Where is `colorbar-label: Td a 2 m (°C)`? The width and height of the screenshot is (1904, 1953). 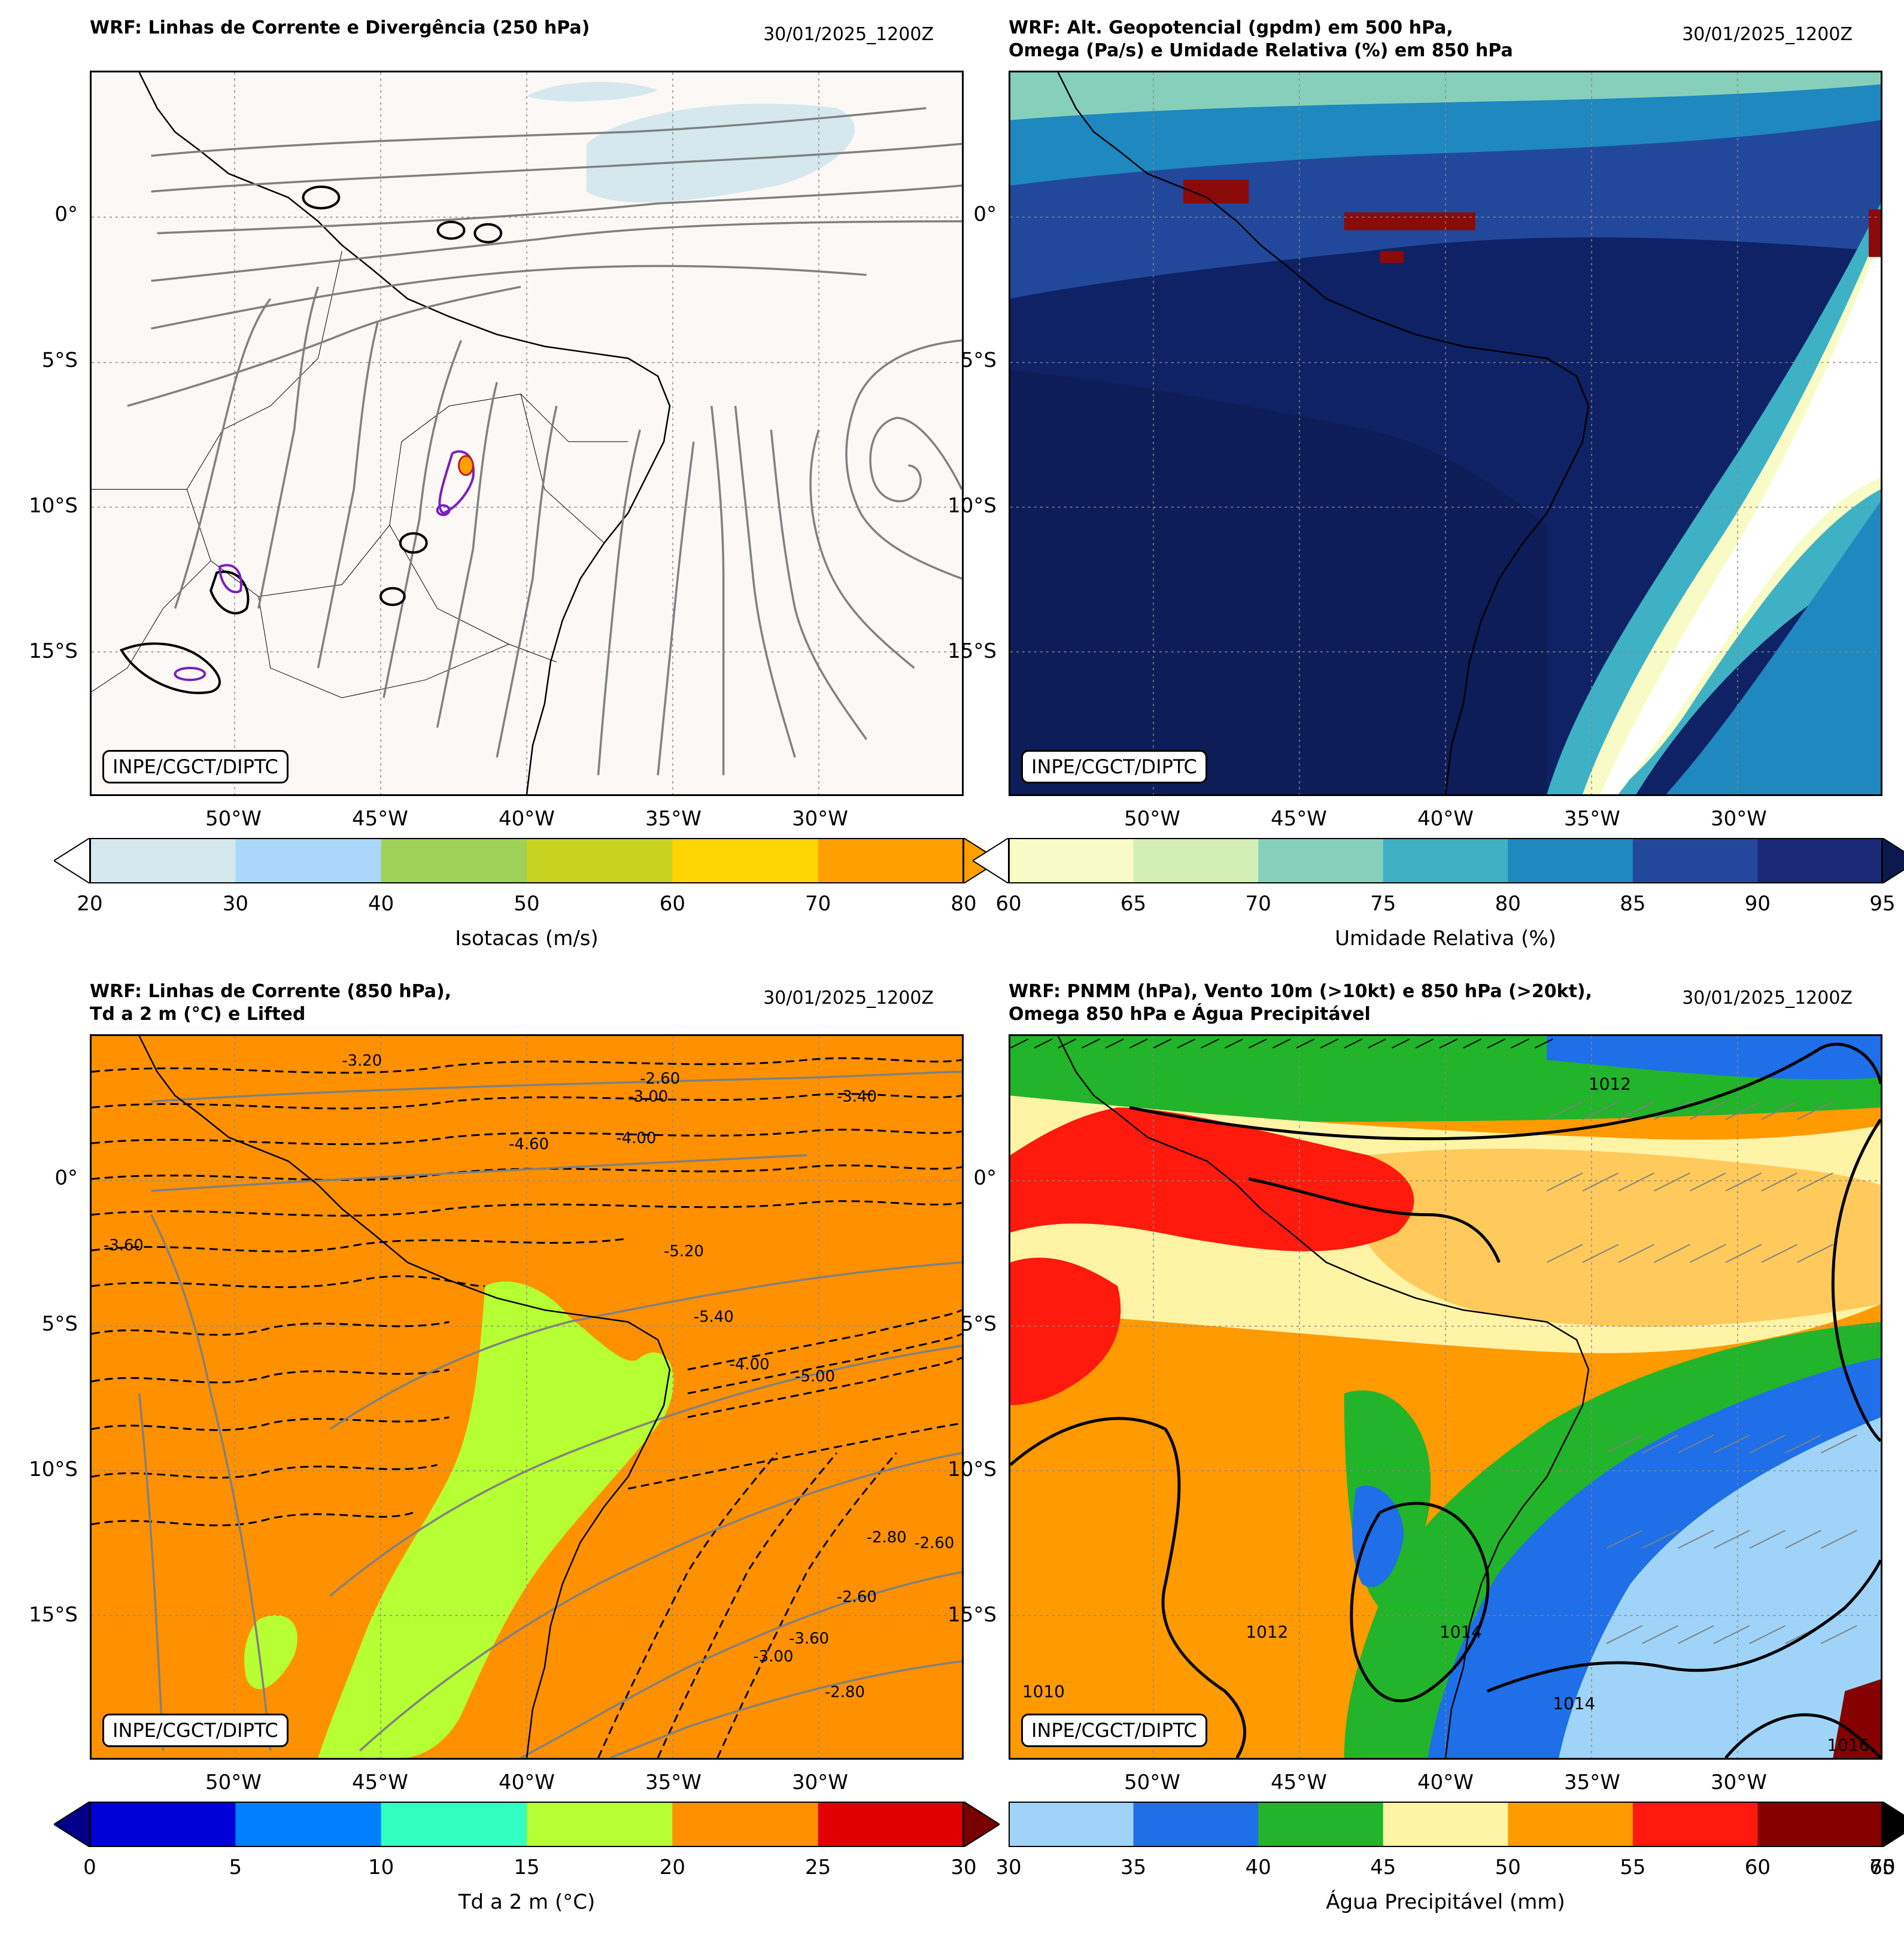
colorbar-label: Td a 2 m (°C) is located at coordinates (527, 1902).